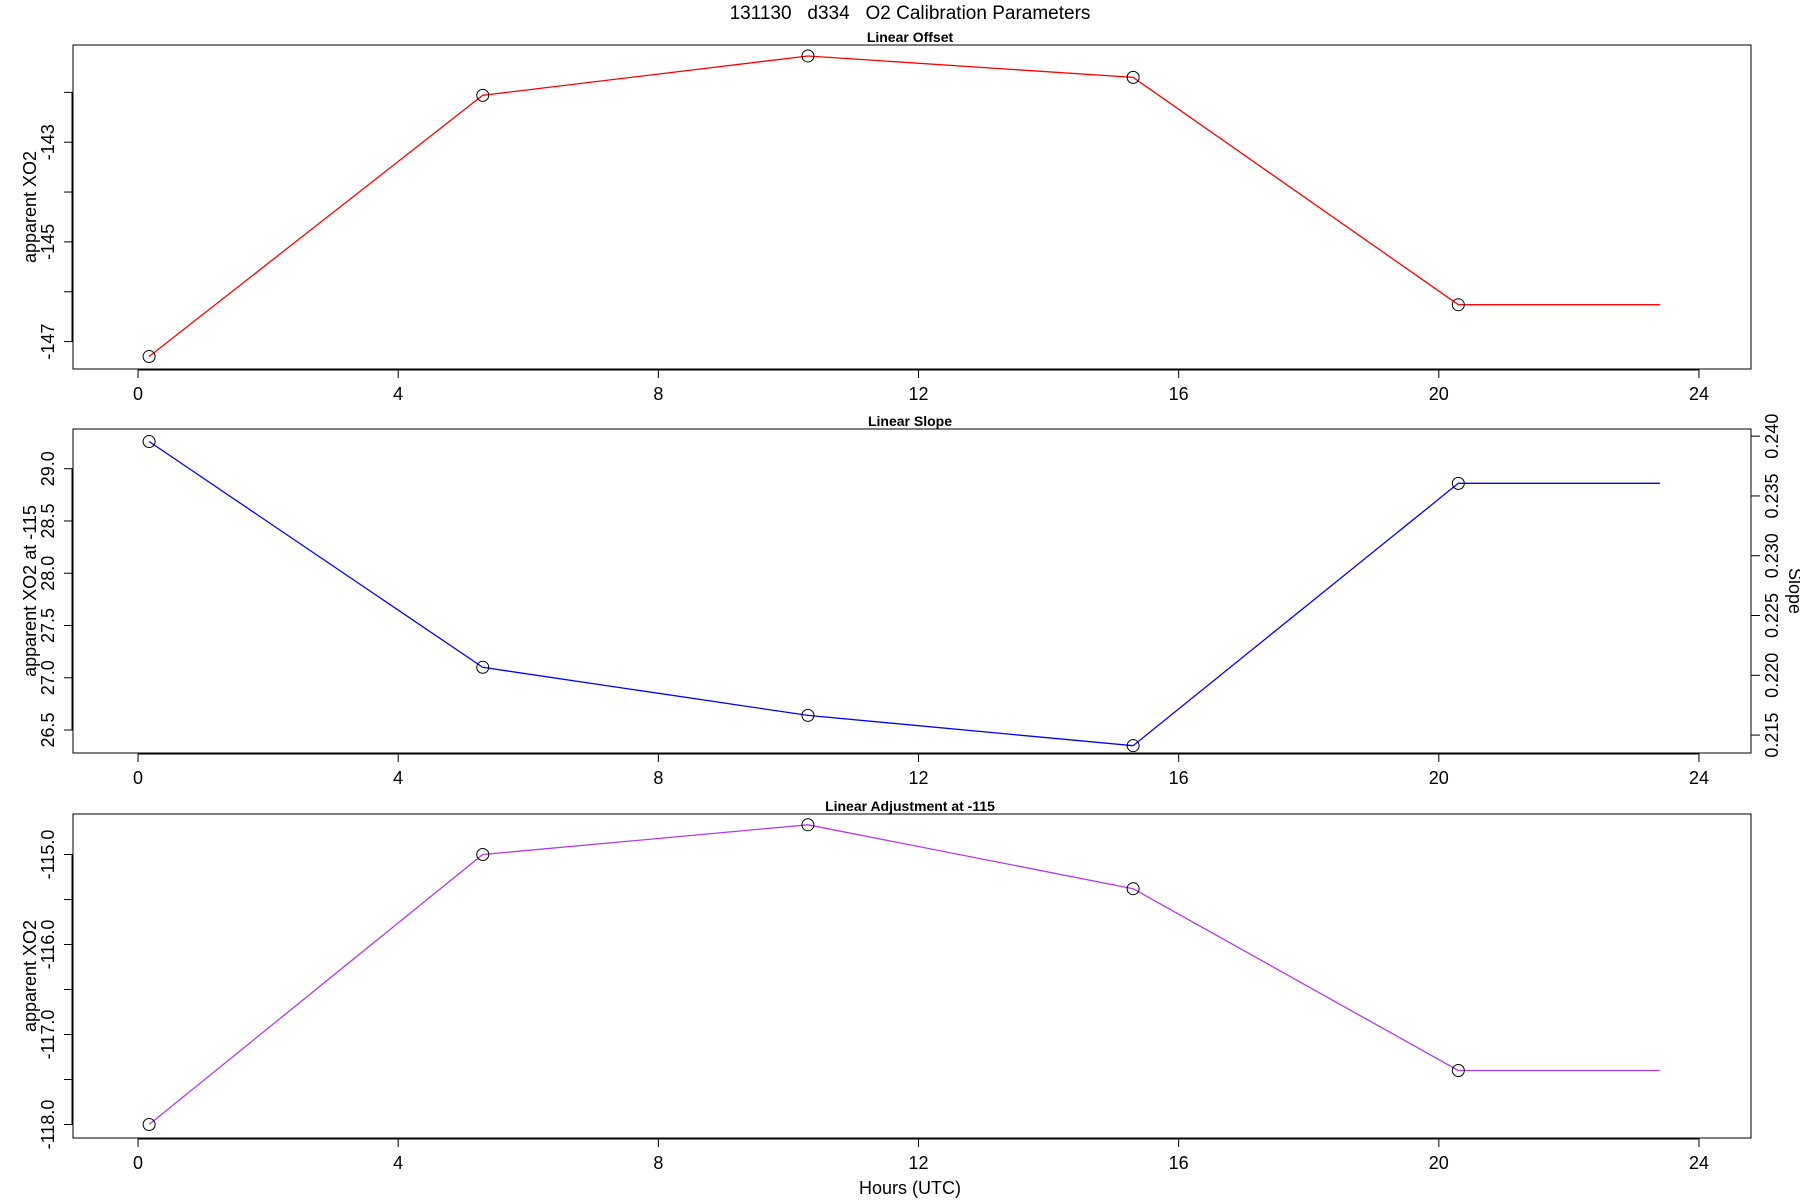 Image resolution: width=1800 pixels, height=1200 pixels. Describe the element at coordinates (1772, 436) in the screenshot. I see `y-right-tick-label: 0.240` at that location.